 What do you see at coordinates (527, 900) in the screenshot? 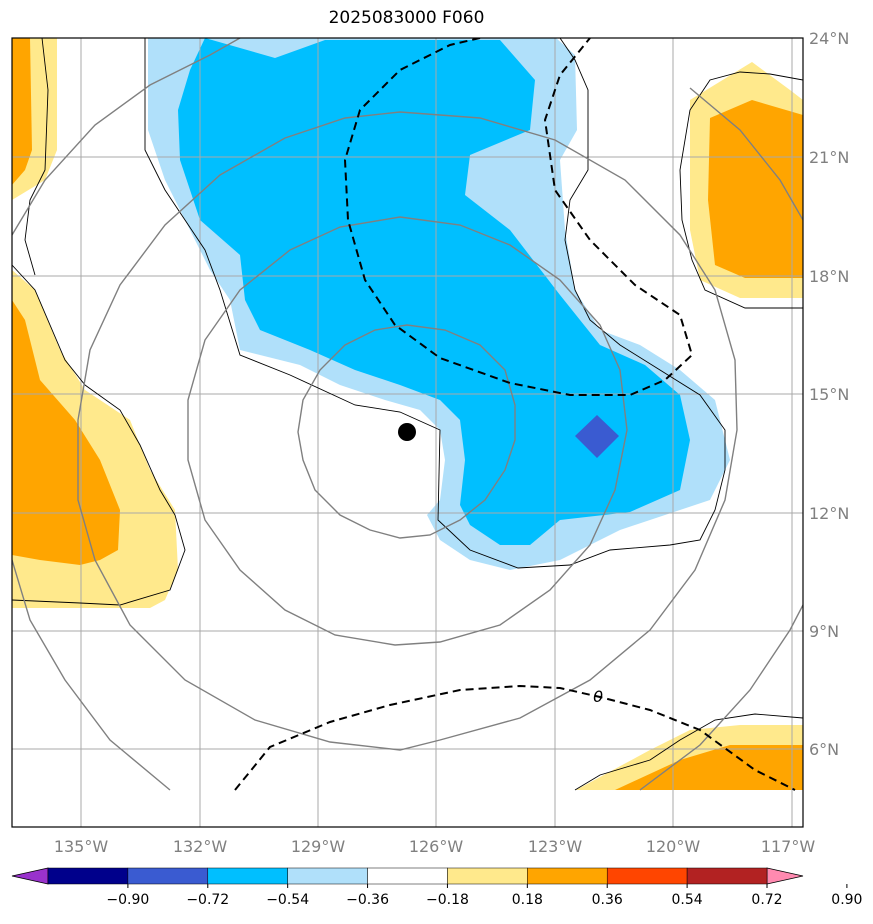
I see `colorbar-tick-label: 0.18` at bounding box center [527, 900].